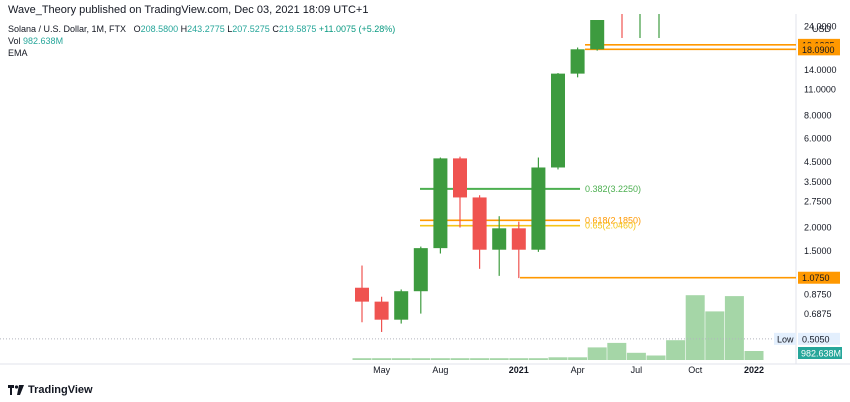 Image resolution: width=850 pixels, height=402 pixels. What do you see at coordinates (818, 162) in the screenshot?
I see `y-tick-label: 4.5000` at bounding box center [818, 162].